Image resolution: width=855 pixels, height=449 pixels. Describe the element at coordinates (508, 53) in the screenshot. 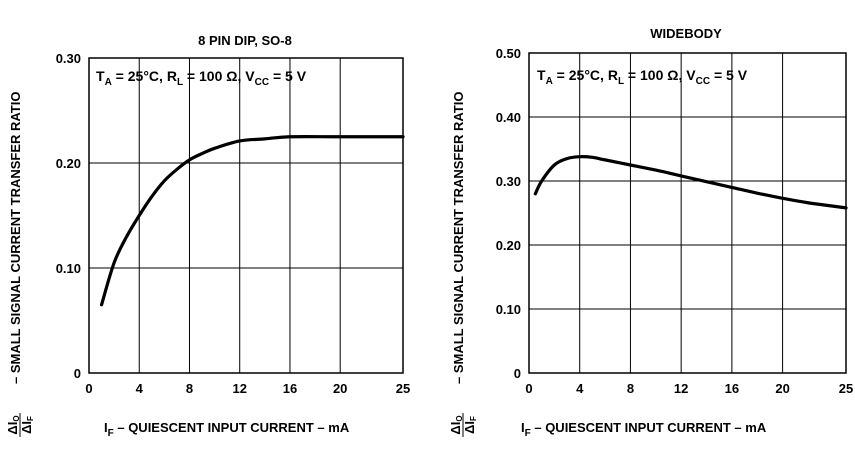

I see `y-tick-label: 0.50` at that location.